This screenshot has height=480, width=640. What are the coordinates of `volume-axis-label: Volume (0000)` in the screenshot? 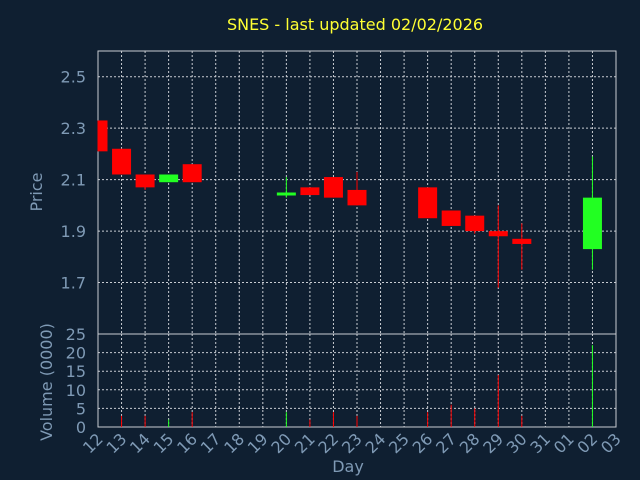 It's located at (46, 382).